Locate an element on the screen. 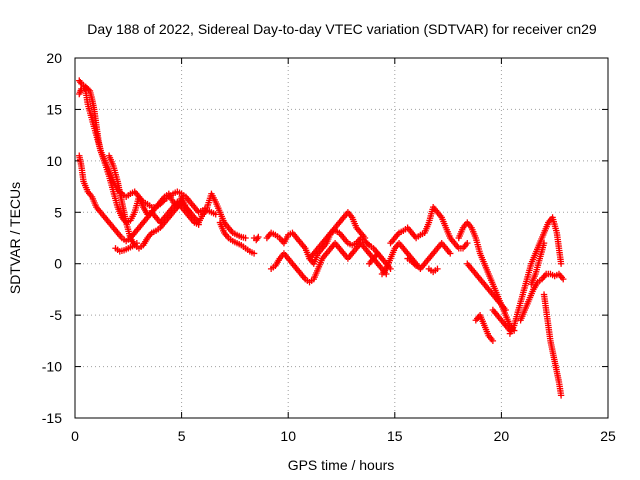 The image size is (640, 480). y-tick-label: 20 is located at coordinates (54, 58).